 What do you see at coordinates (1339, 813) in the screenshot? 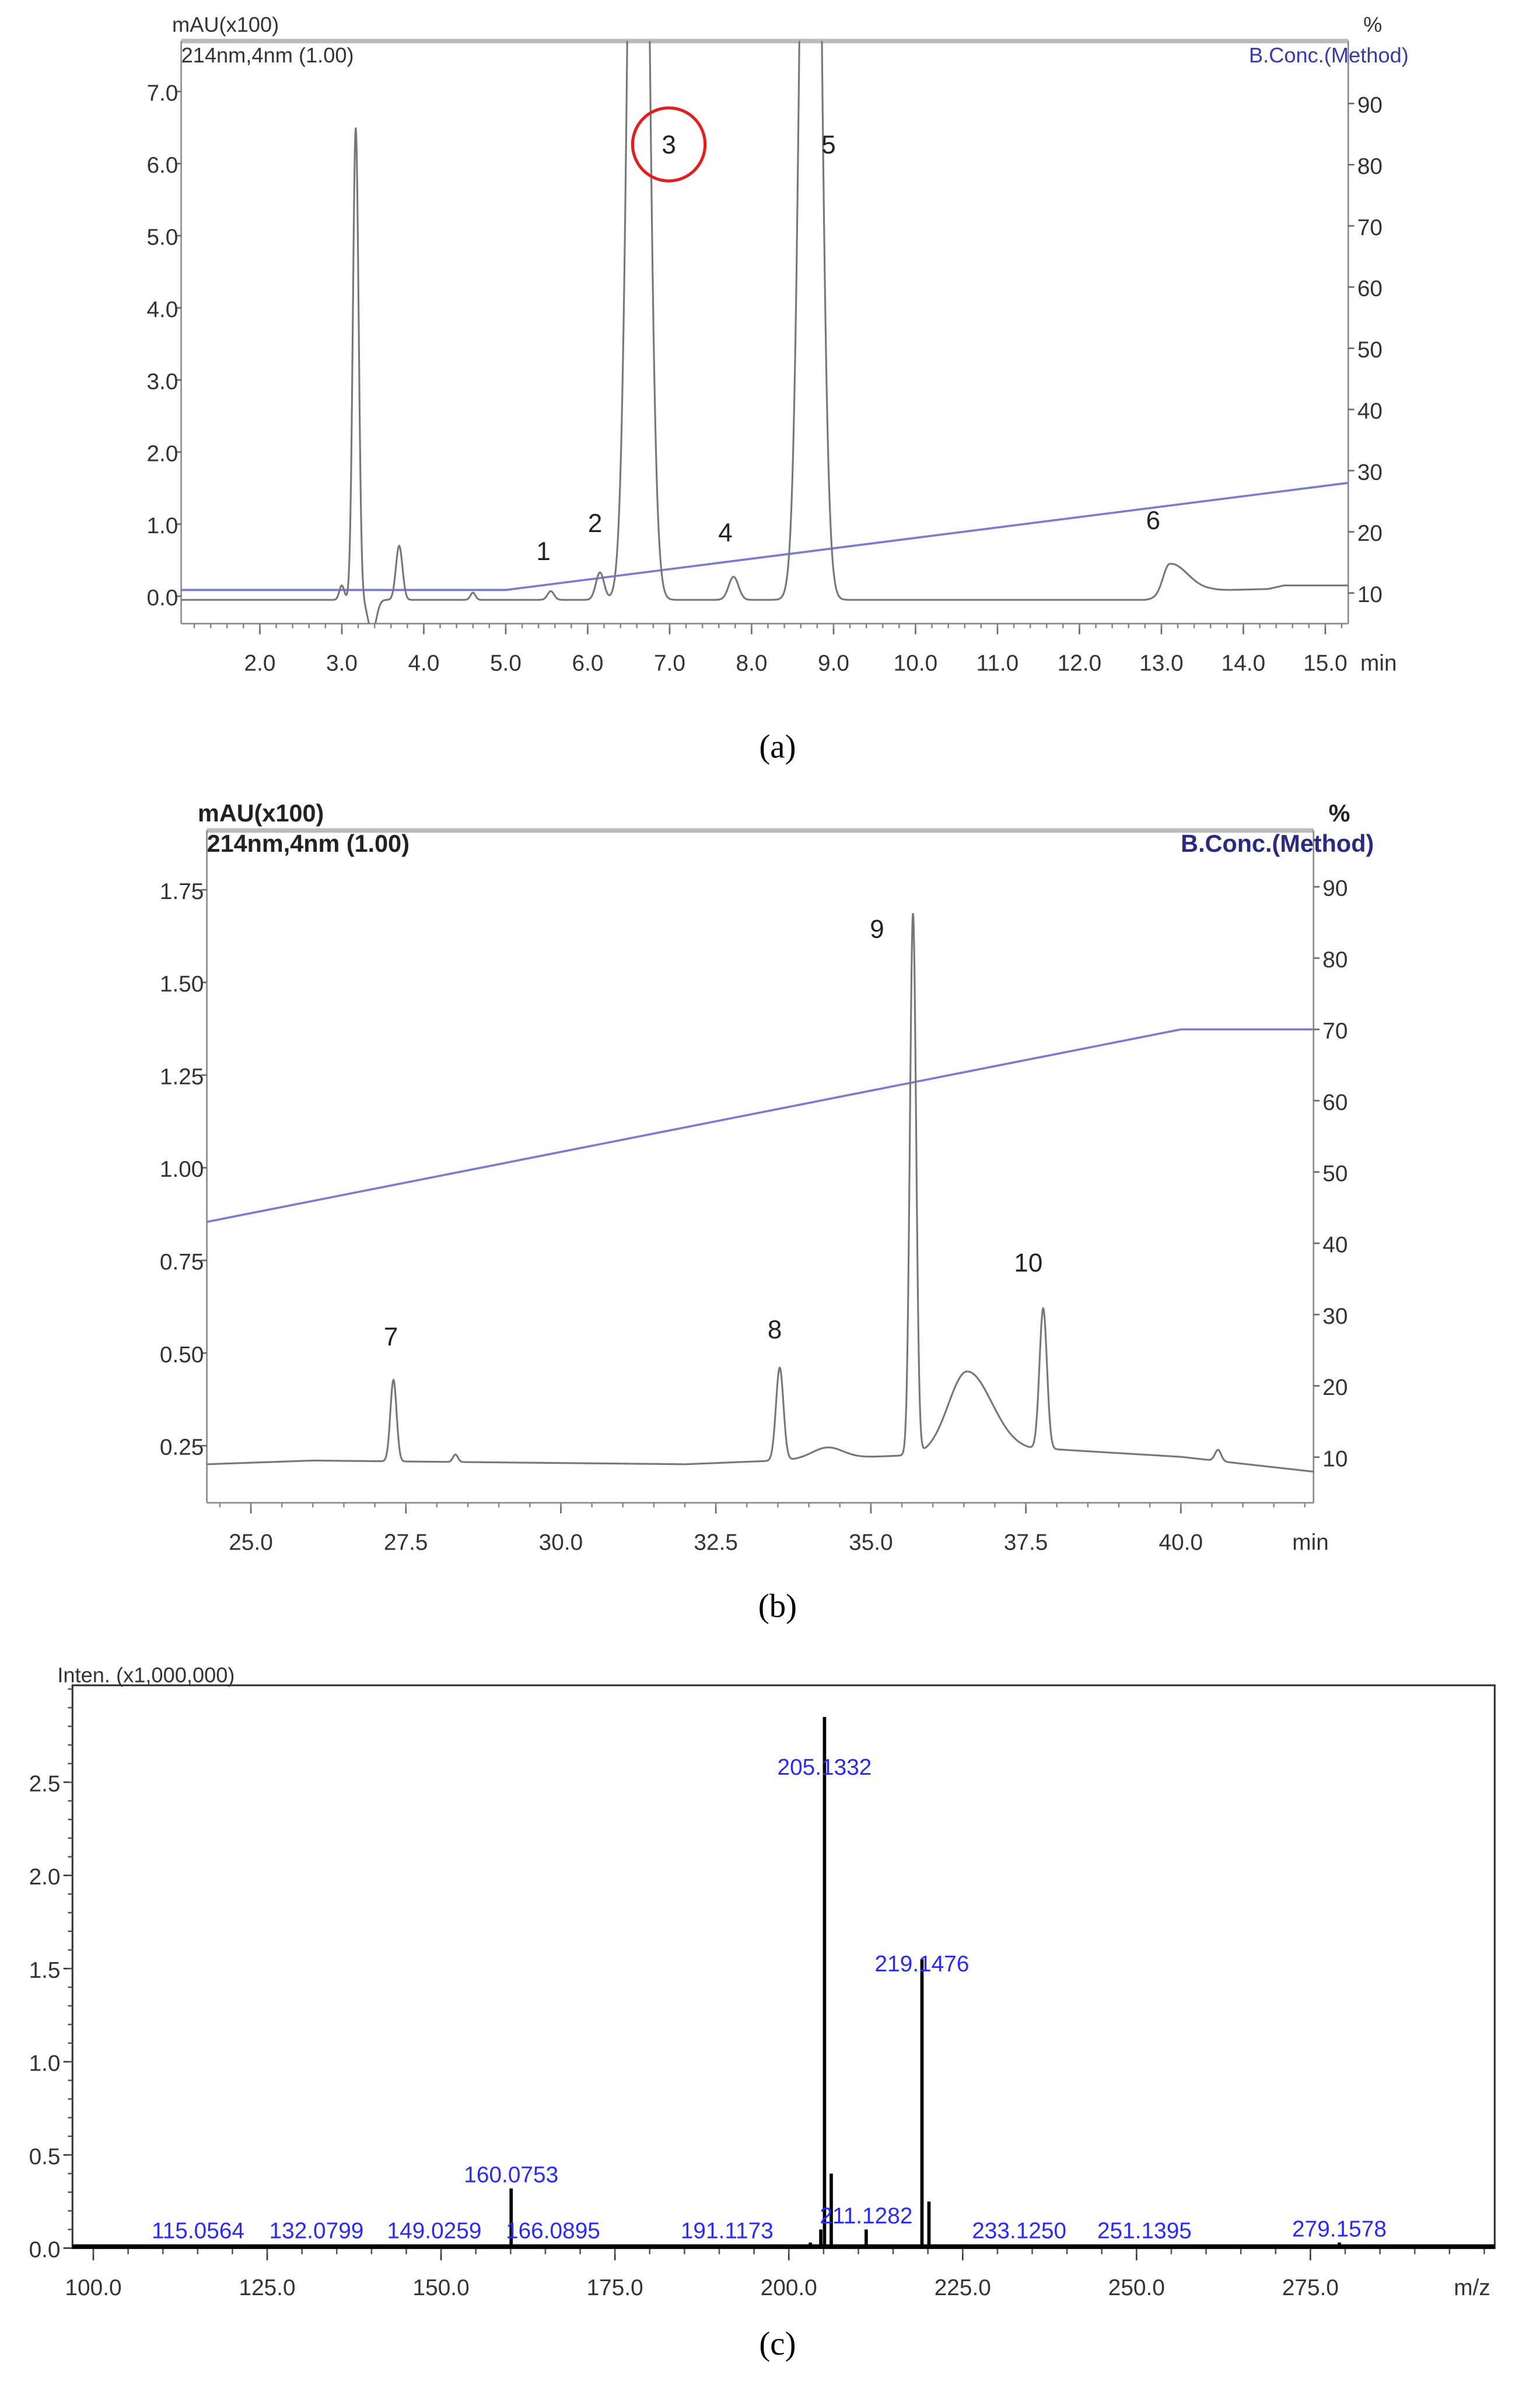
I see `y2-axis-label: %` at bounding box center [1339, 813].